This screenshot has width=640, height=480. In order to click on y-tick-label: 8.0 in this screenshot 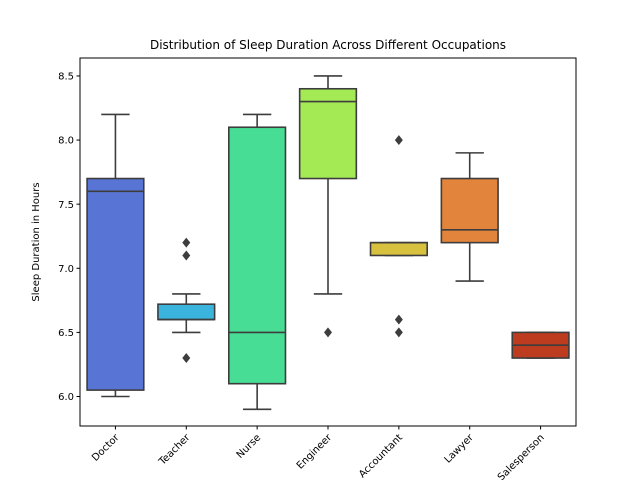, I will do `click(66, 141)`.